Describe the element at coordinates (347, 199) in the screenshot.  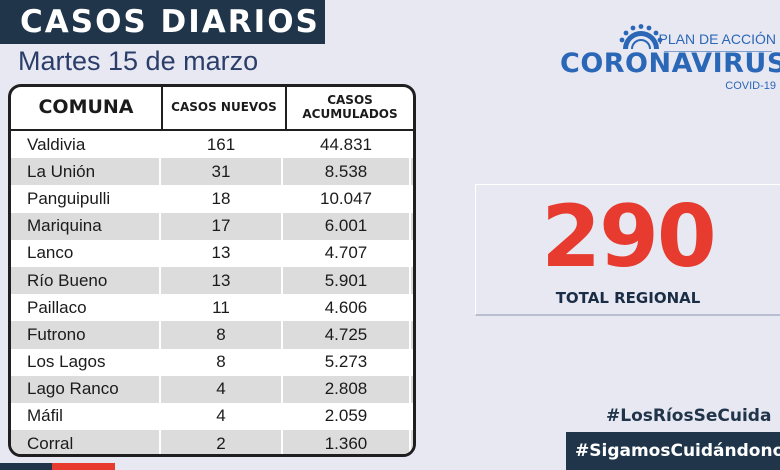
I see `casos-acumulados-cell: 10.047` at that location.